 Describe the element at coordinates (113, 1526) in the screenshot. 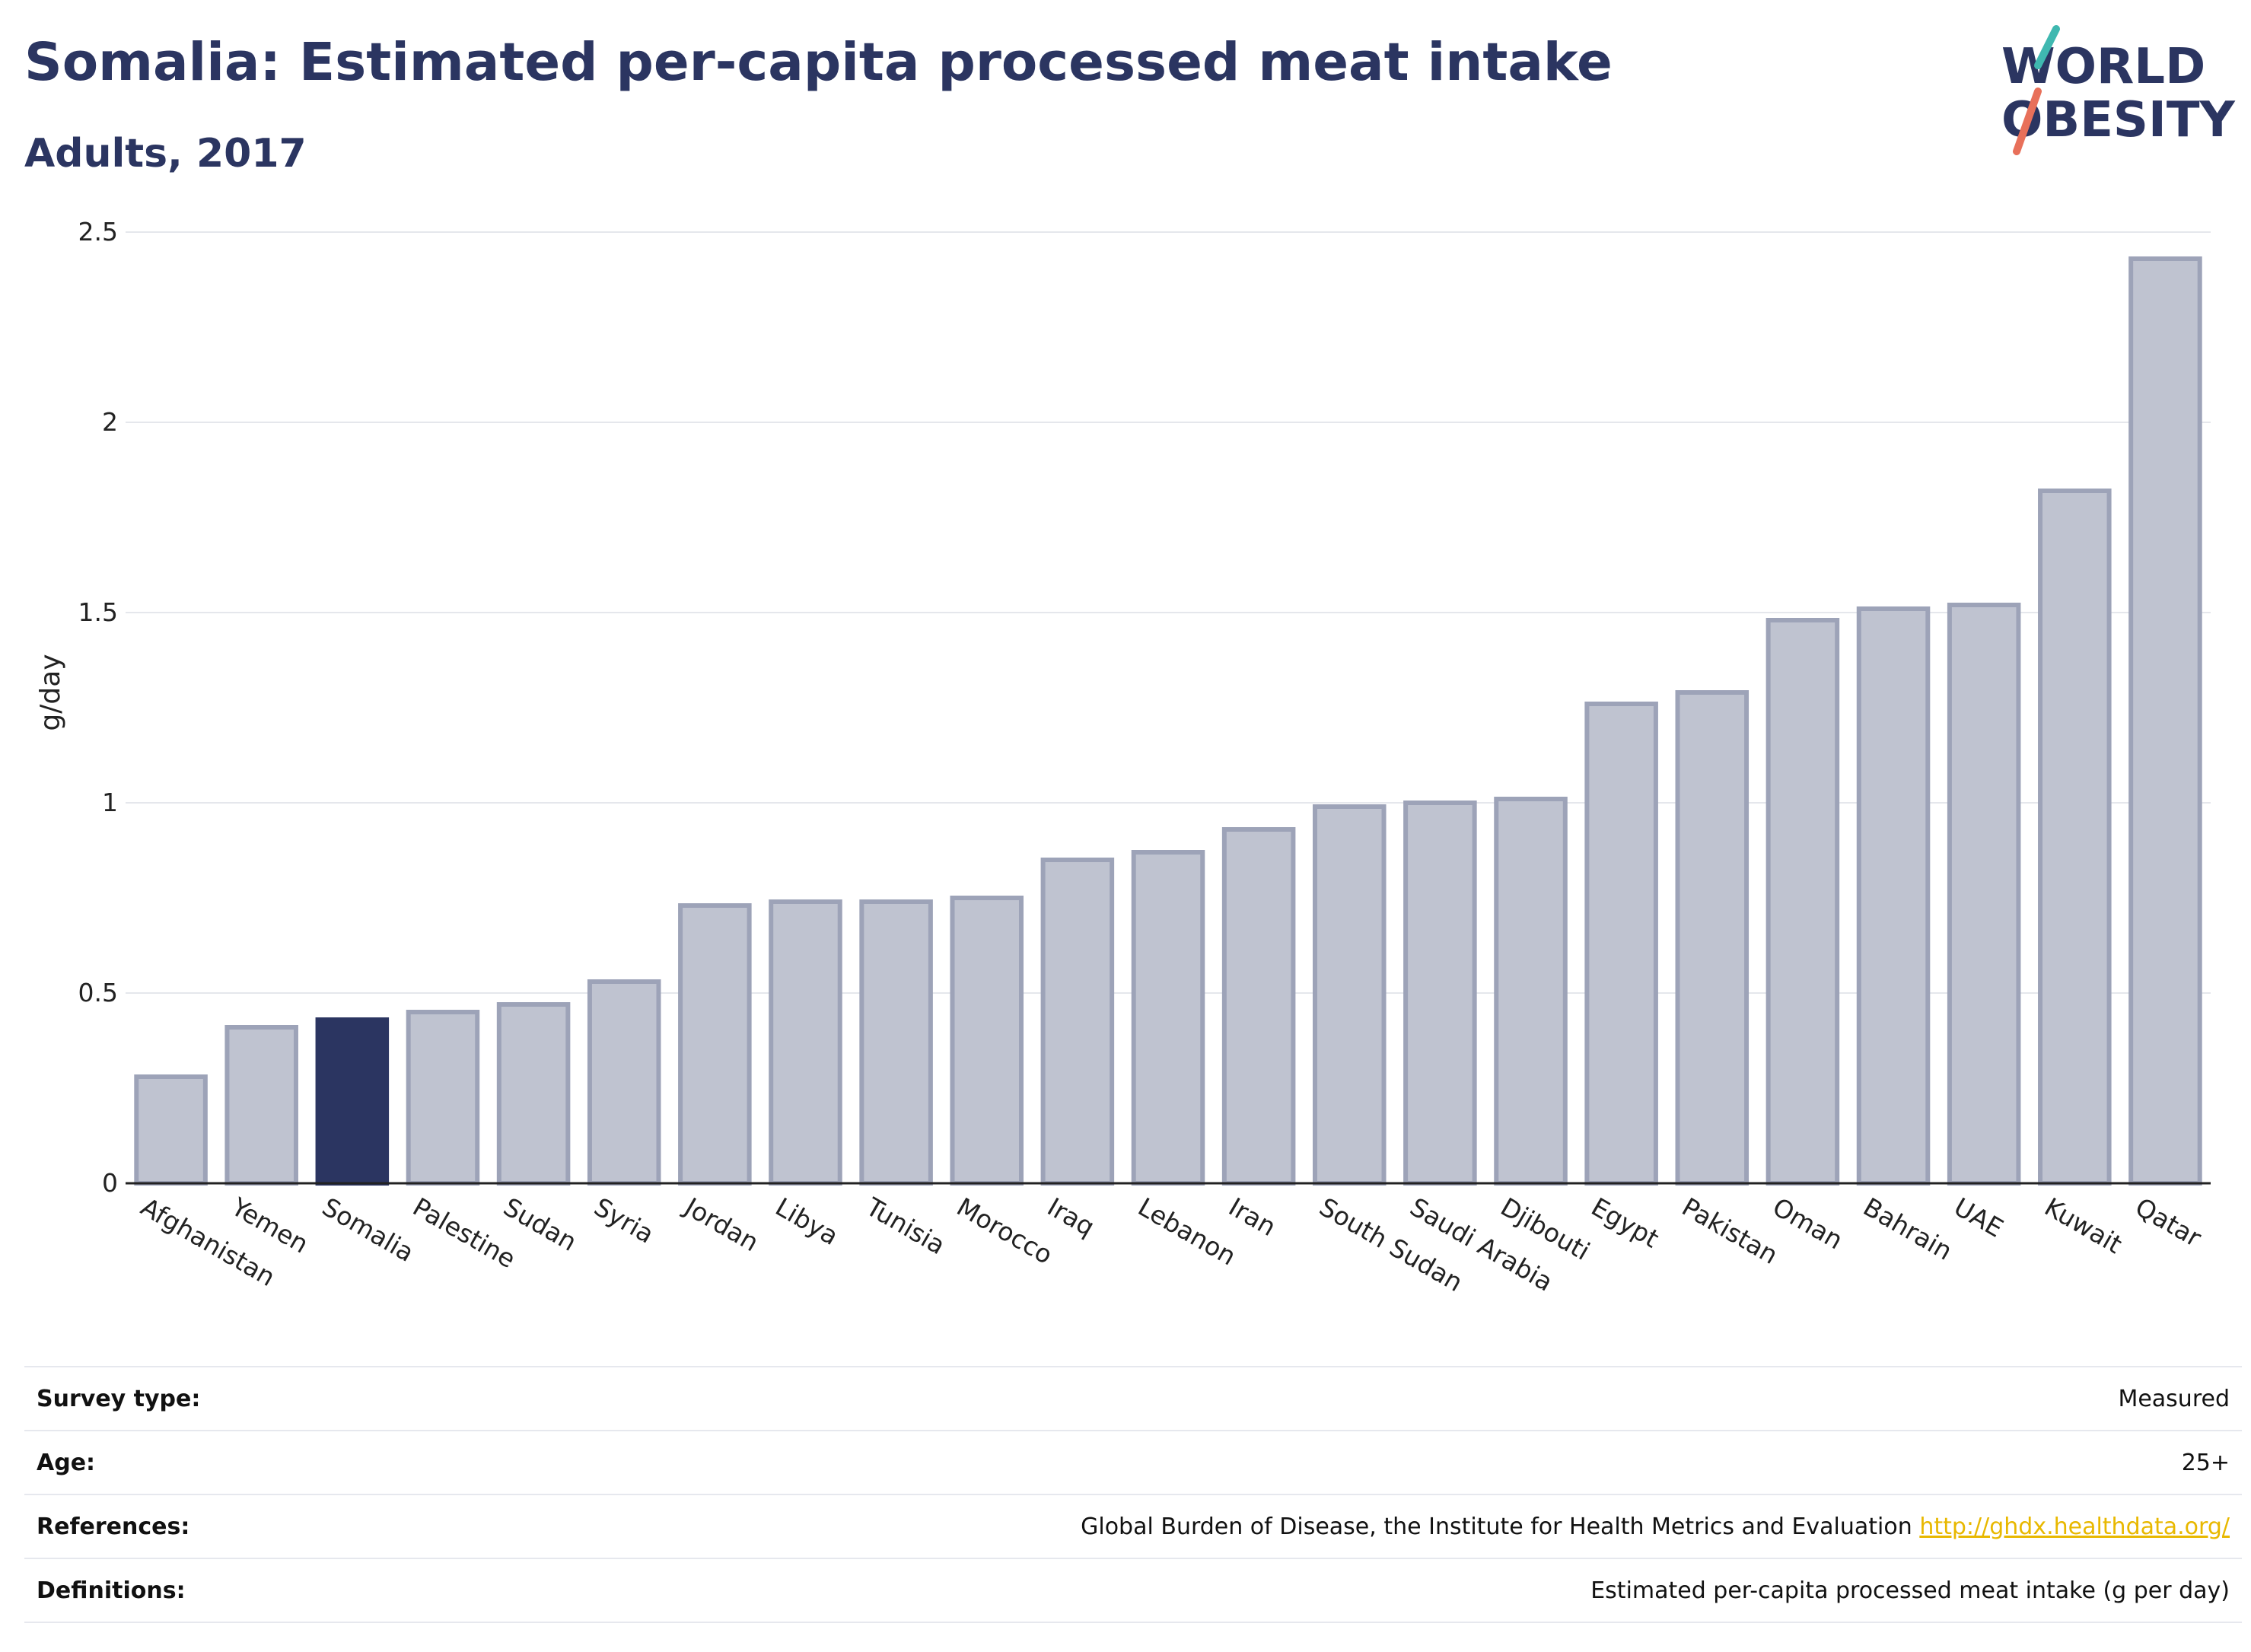

I see `references-label: References:` at that location.